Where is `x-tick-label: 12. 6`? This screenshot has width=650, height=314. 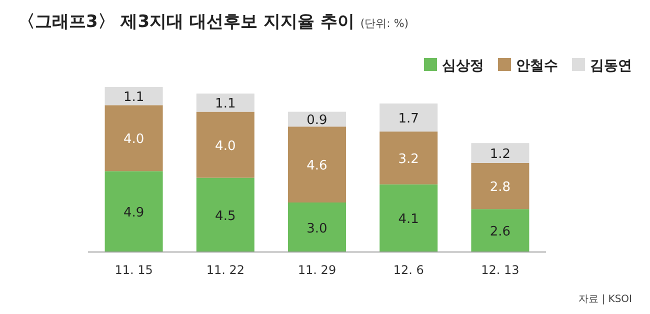 x-tick-label: 12. 6 is located at coordinates (408, 270).